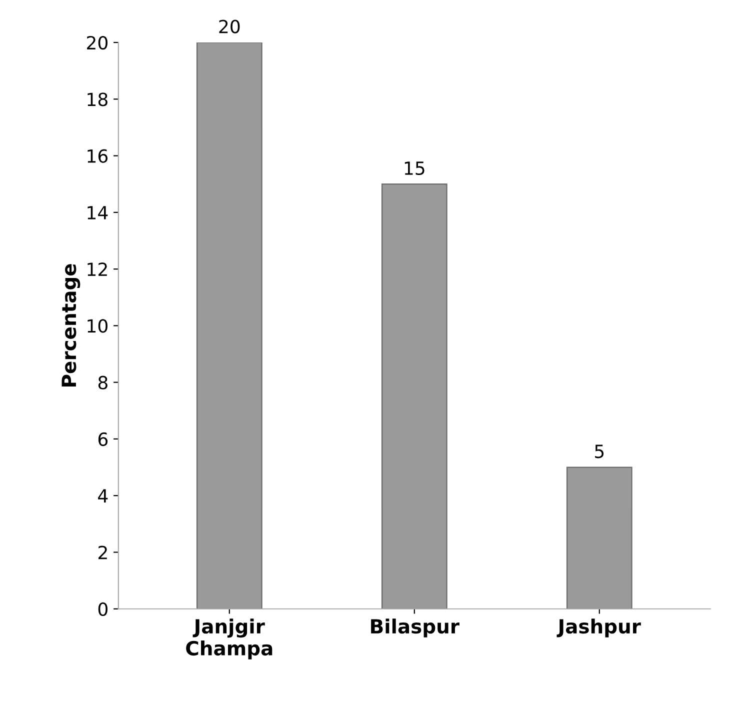  What do you see at coordinates (97, 43) in the screenshot?
I see `y-tick-label: 20` at bounding box center [97, 43].